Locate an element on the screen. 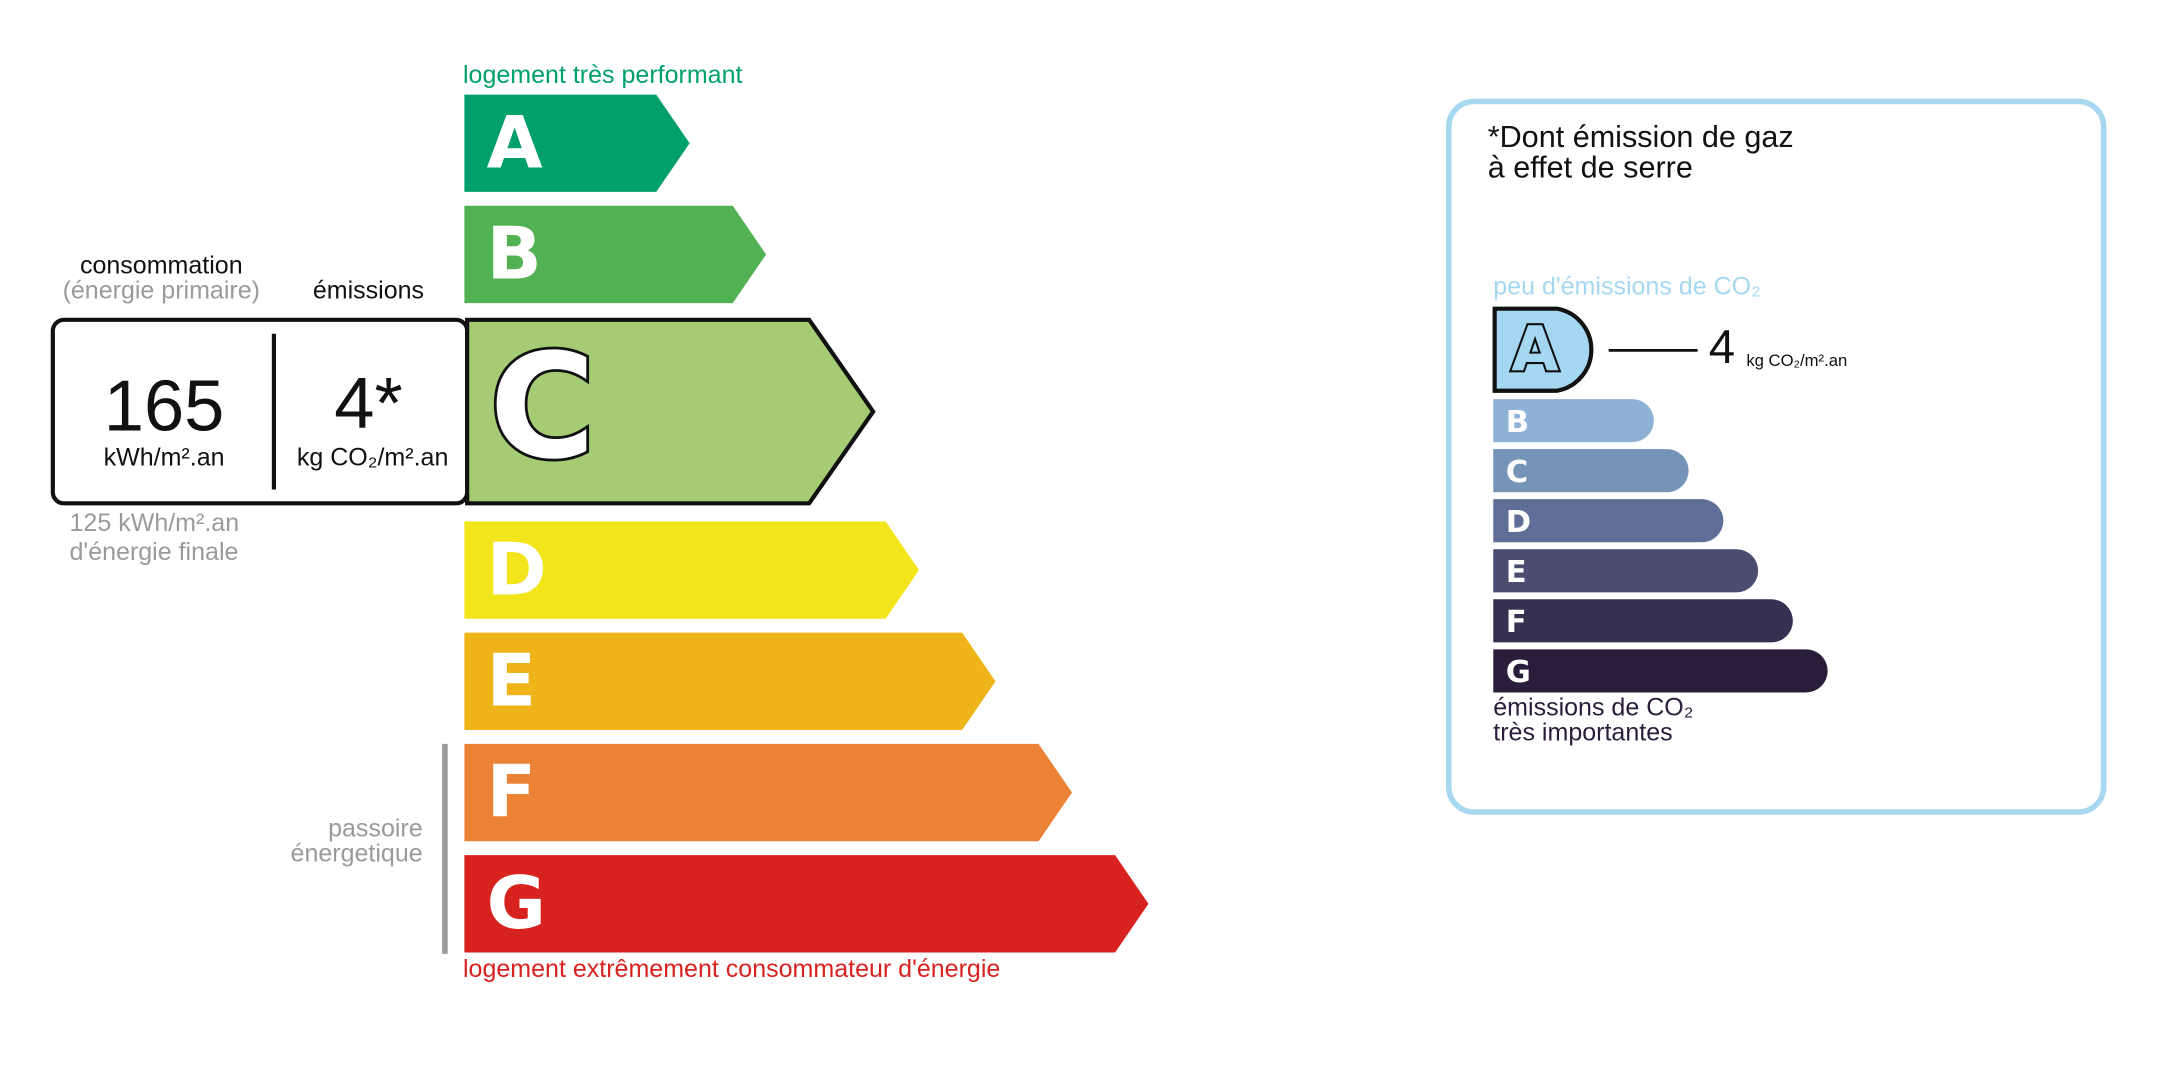 The height and width of the screenshot is (1079, 2169). ghg-class-letter: C is located at coordinates (1517, 472).